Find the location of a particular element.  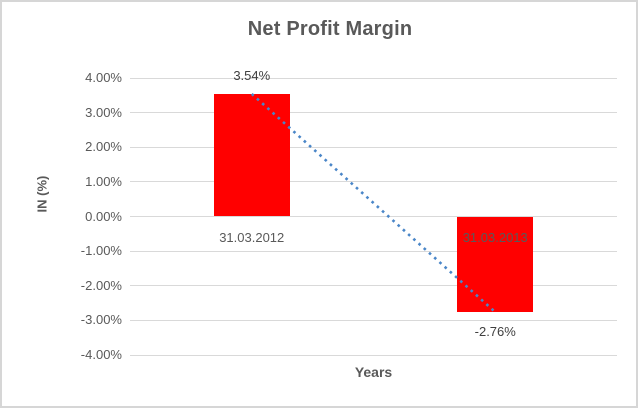

y-tick-label: -3.00% is located at coordinates (101, 320).